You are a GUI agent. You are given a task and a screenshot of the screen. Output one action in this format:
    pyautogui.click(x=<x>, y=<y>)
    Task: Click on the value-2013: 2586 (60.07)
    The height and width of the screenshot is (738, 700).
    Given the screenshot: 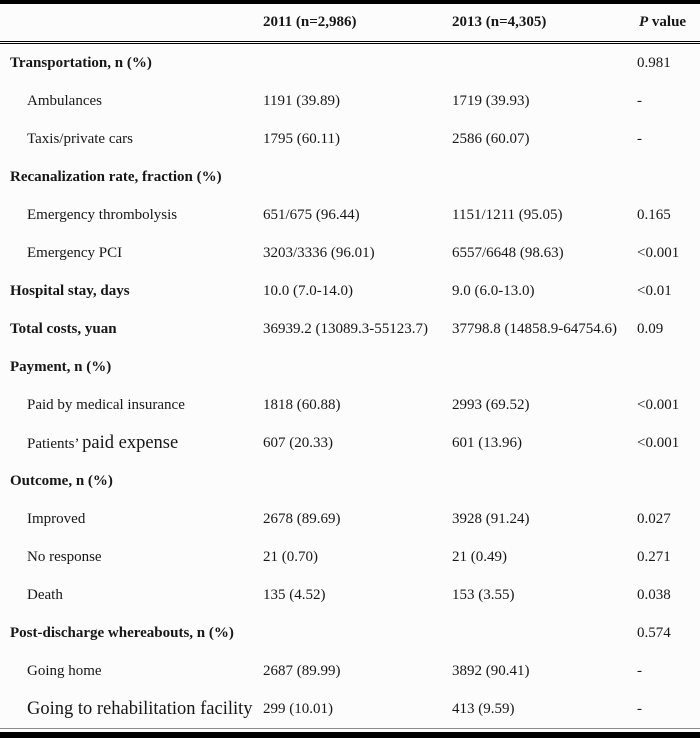 What is the action you would take?
    pyautogui.click(x=491, y=138)
    